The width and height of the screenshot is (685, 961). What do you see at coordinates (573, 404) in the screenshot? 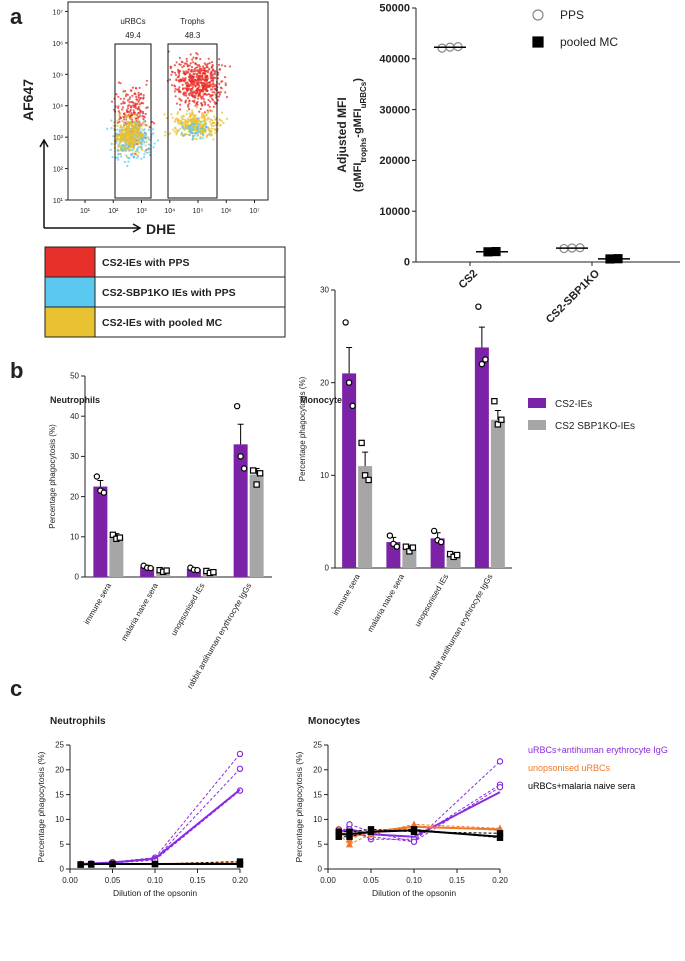
I see `legend-label: CS2-IEs` at bounding box center [573, 404].